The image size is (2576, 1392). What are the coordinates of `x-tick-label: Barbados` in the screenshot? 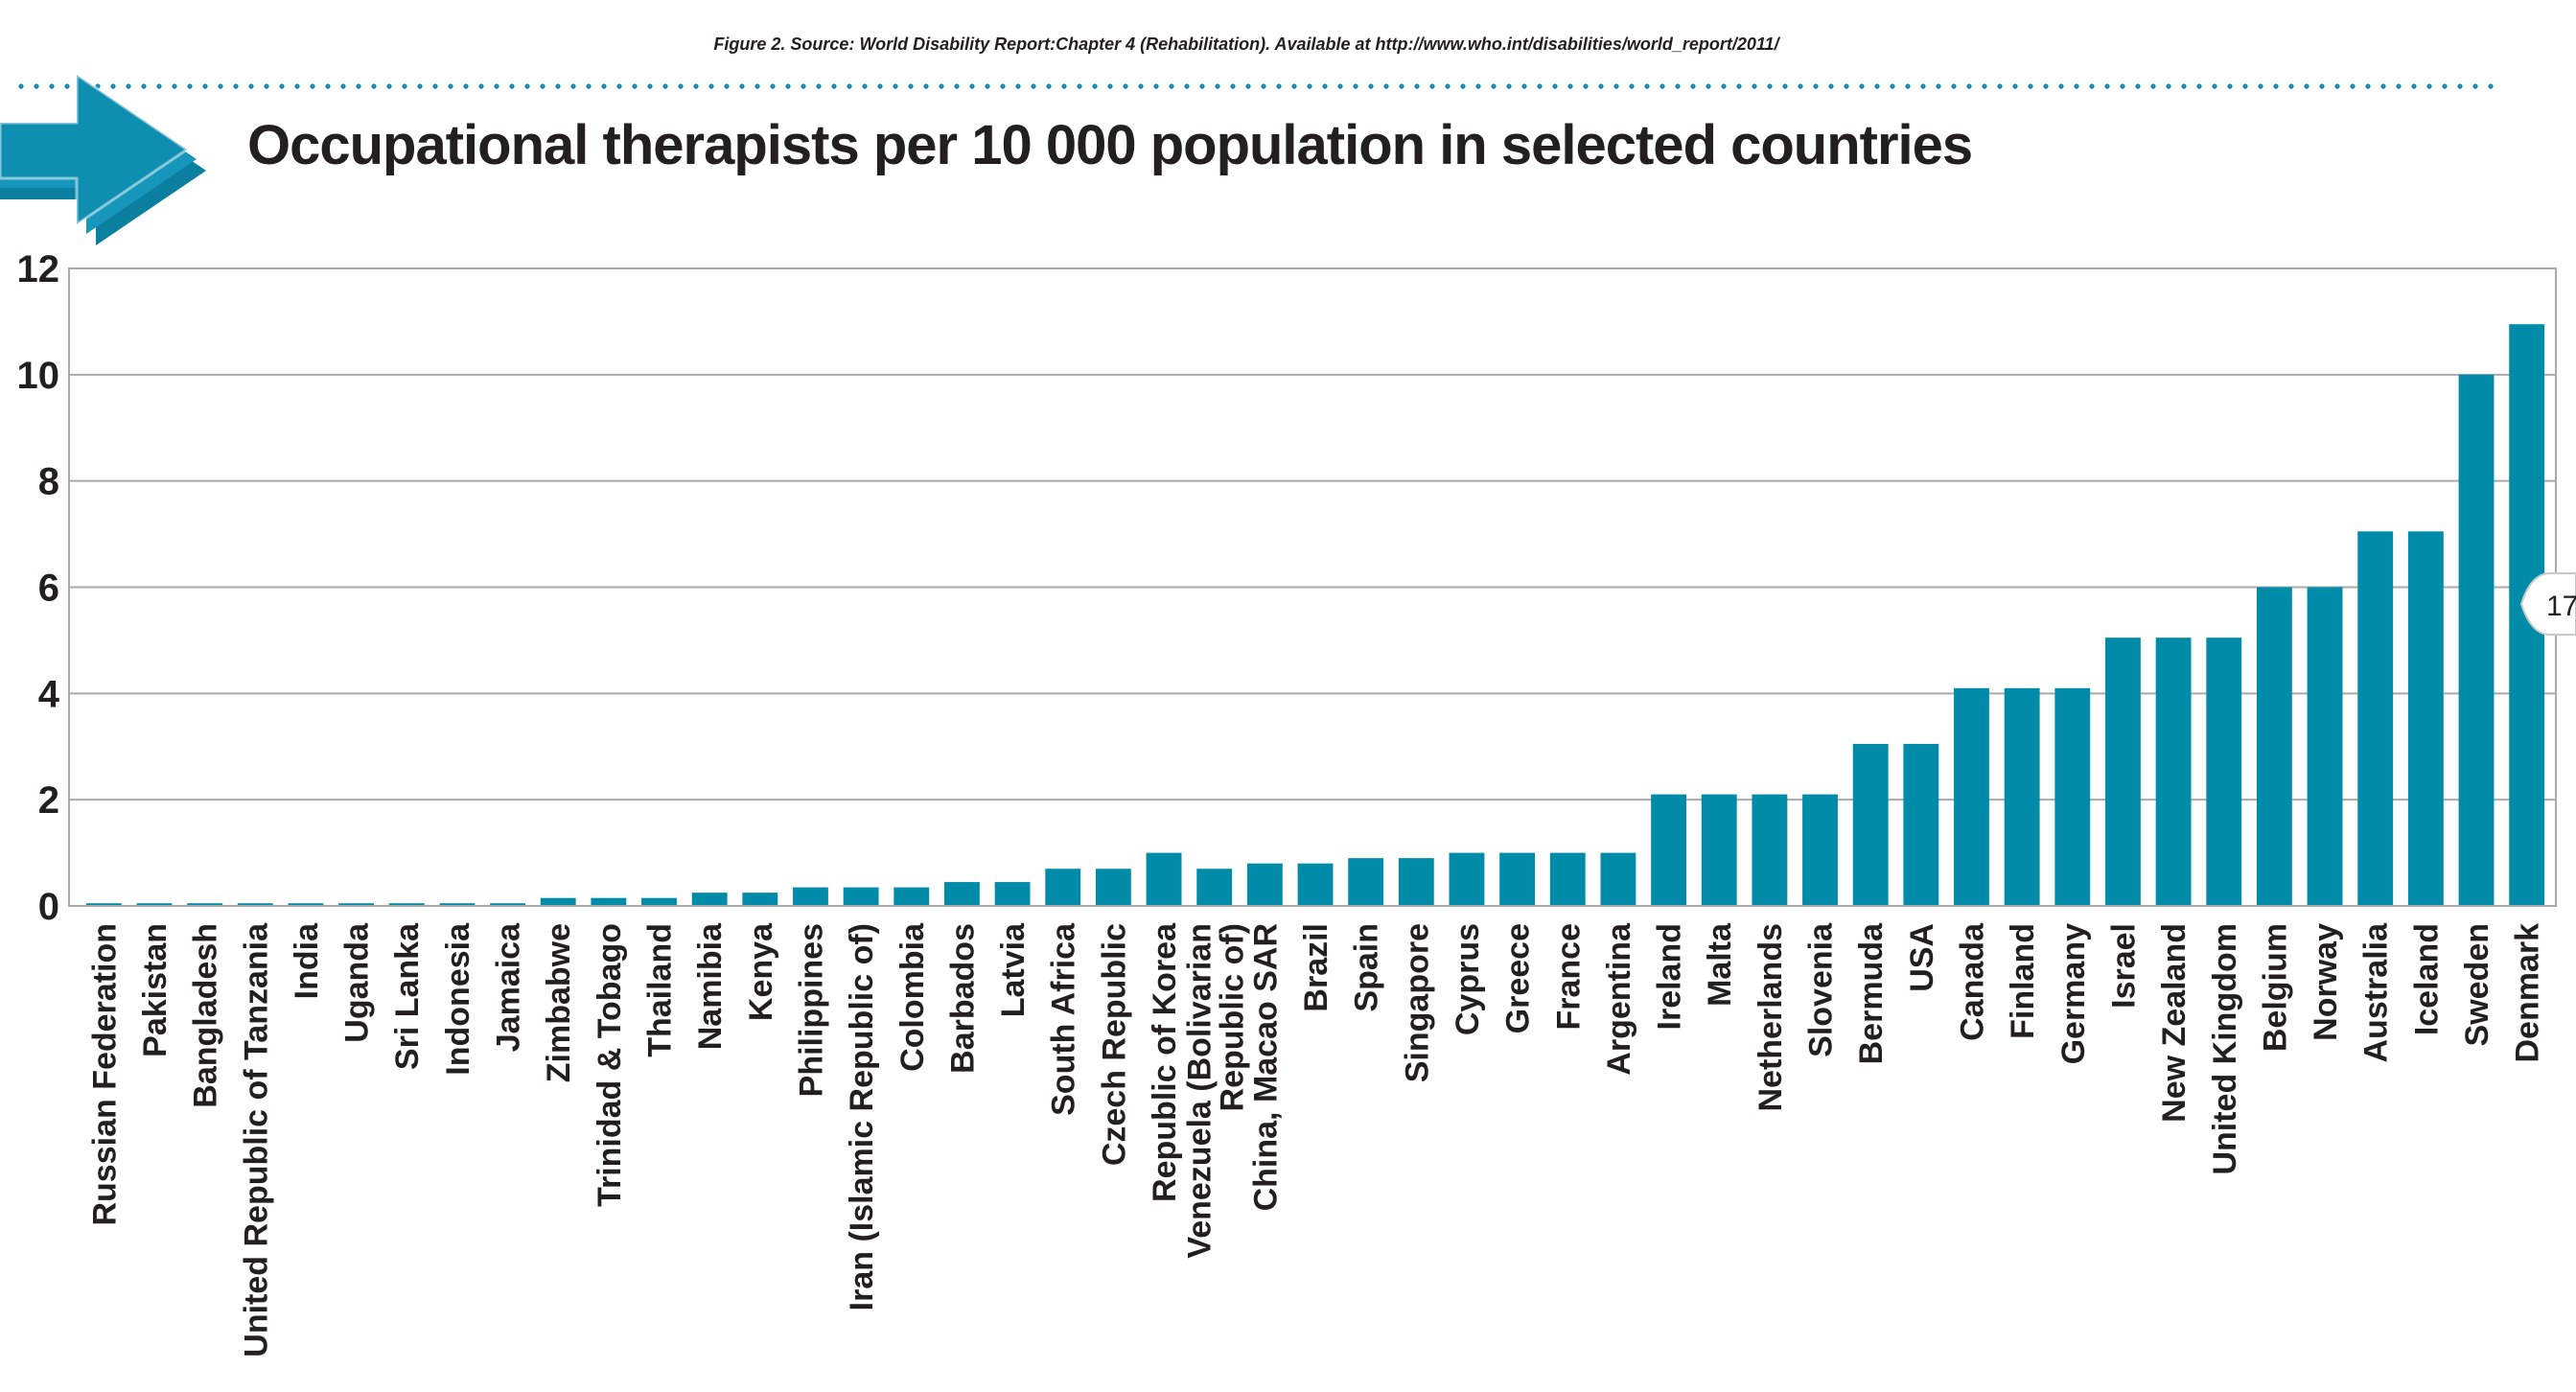 It's located at (962, 999).